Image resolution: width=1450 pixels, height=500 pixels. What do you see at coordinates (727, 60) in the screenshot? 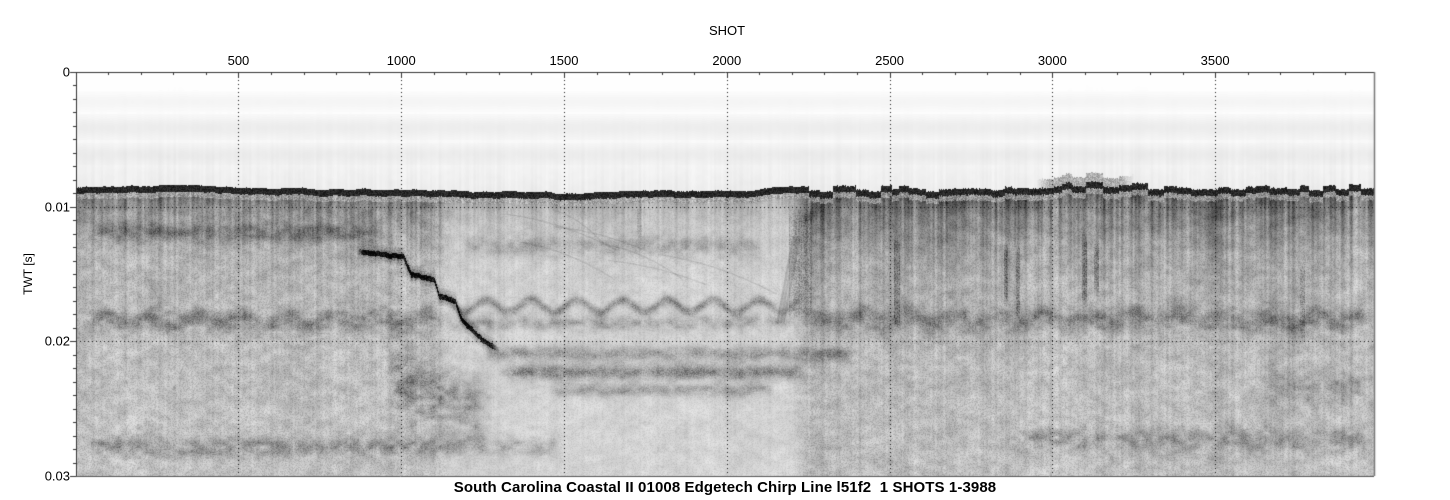
I see `x-tick-label: 2000` at bounding box center [727, 60].